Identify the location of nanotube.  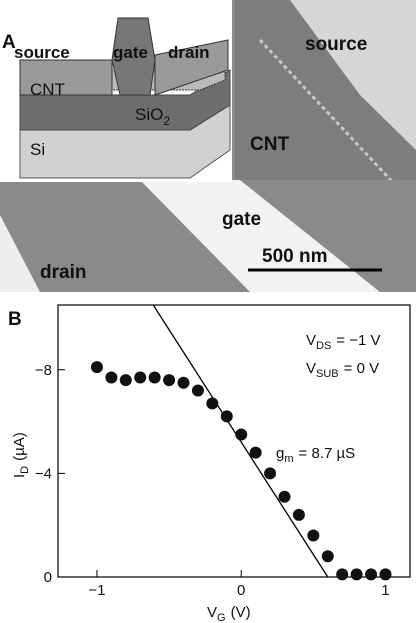
(330, 115).